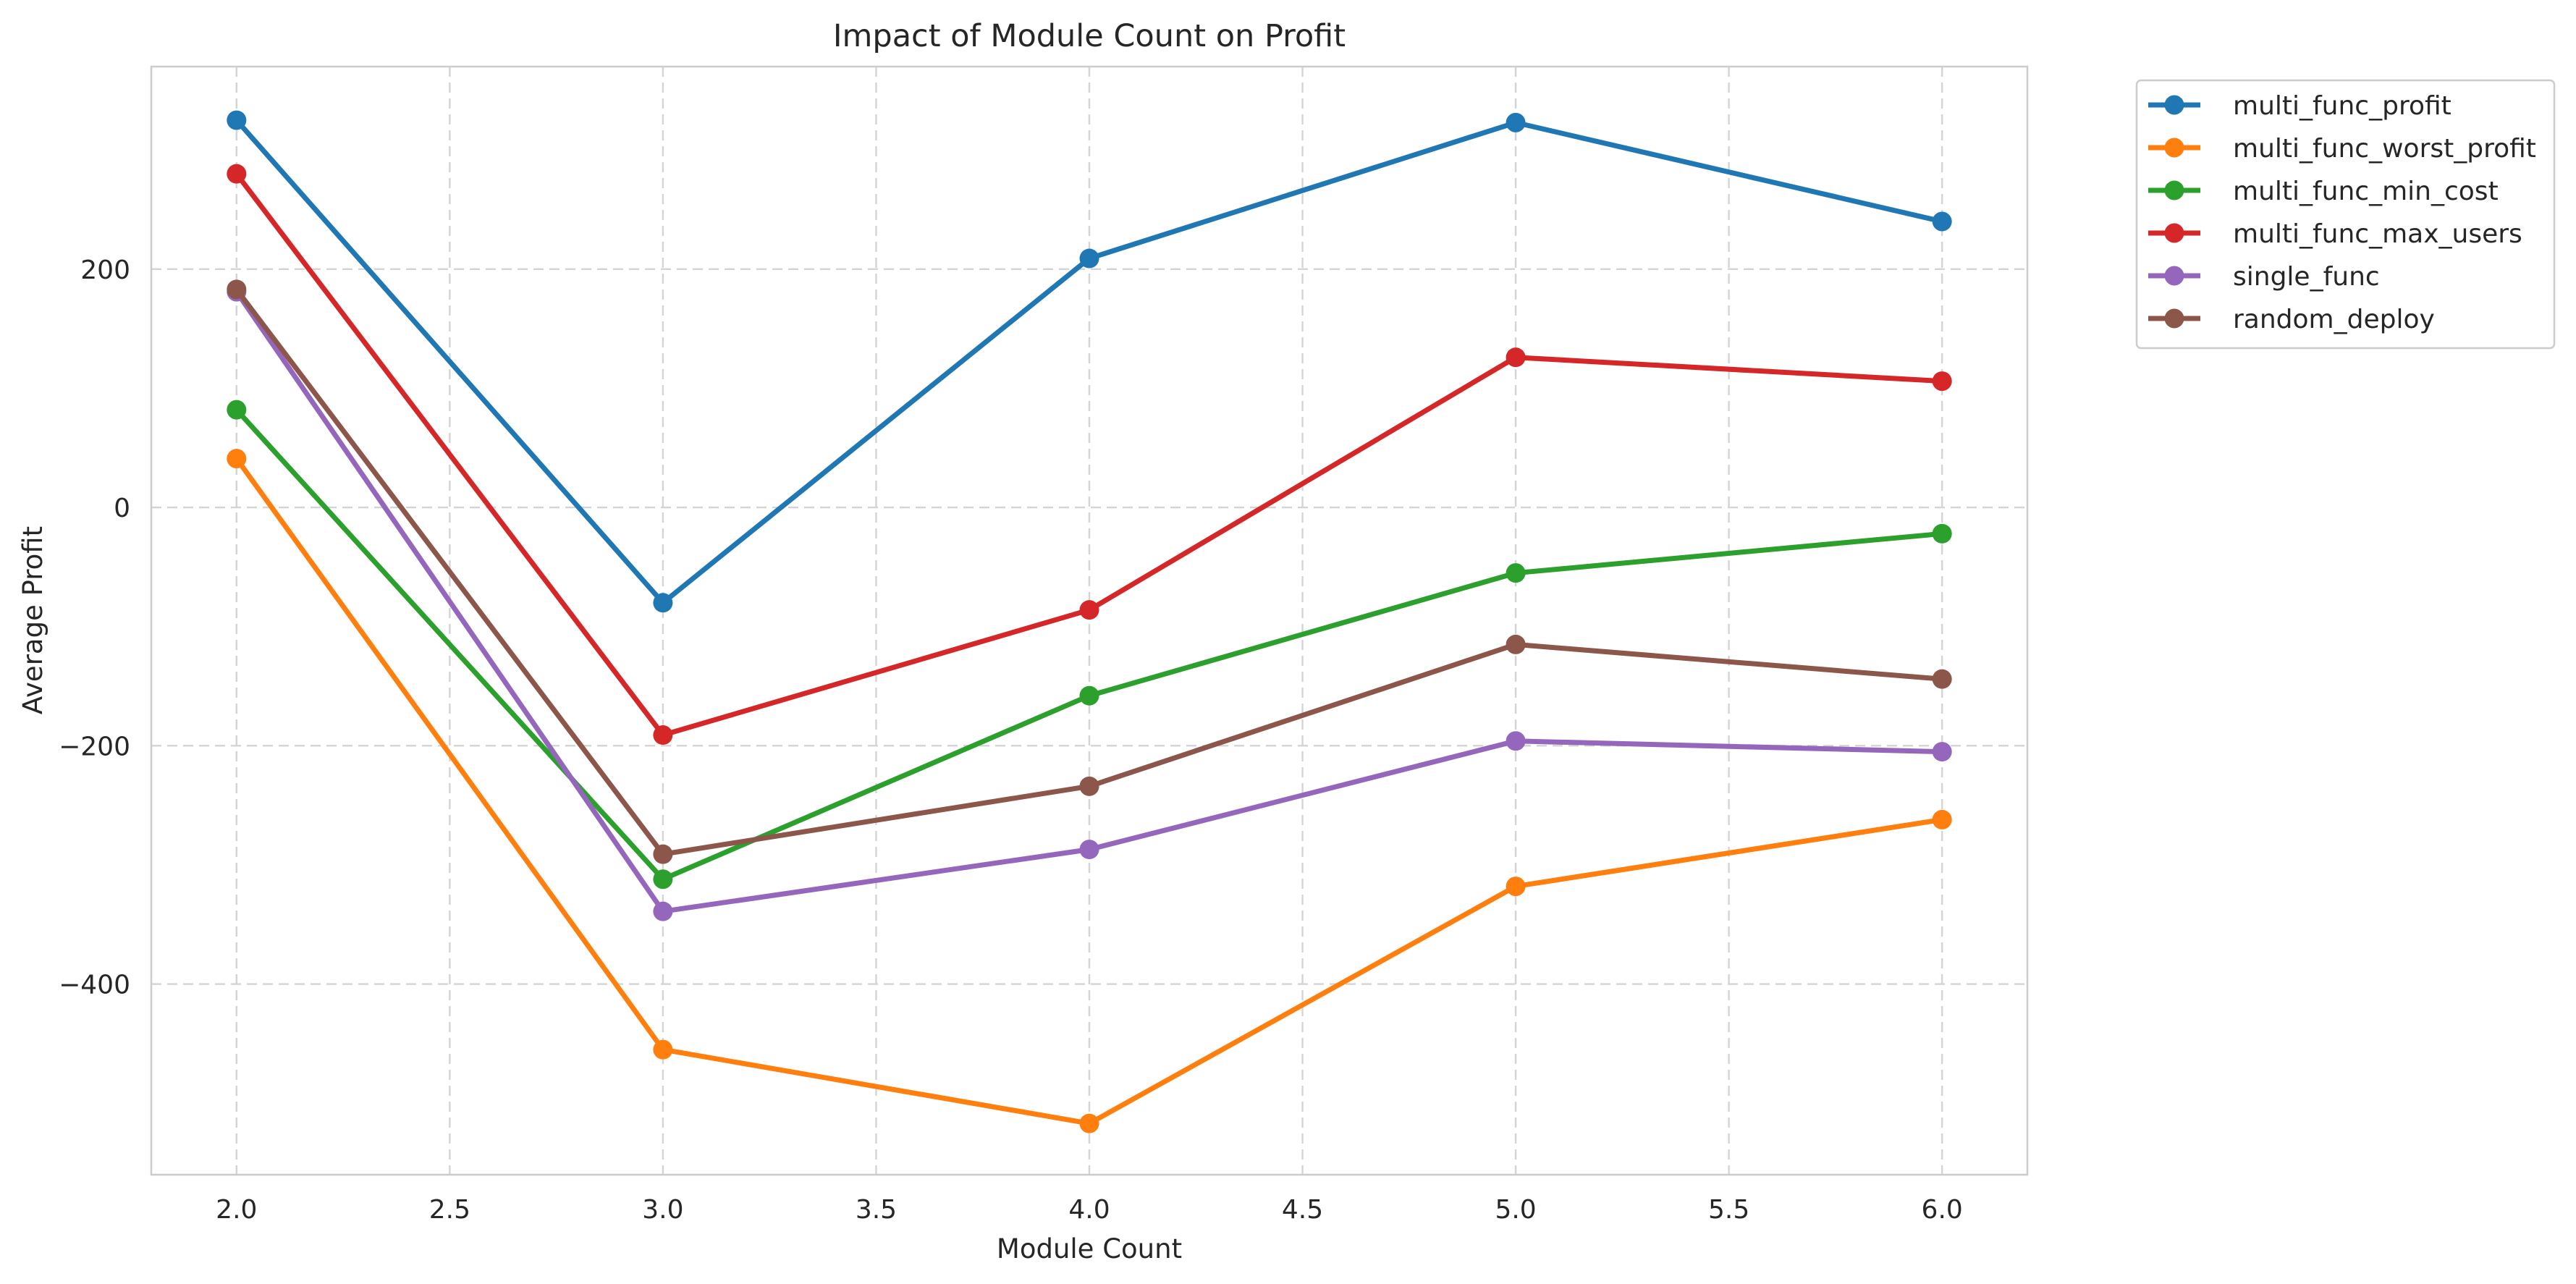  What do you see at coordinates (2306, 277) in the screenshot?
I see `legend-label: single_func` at bounding box center [2306, 277].